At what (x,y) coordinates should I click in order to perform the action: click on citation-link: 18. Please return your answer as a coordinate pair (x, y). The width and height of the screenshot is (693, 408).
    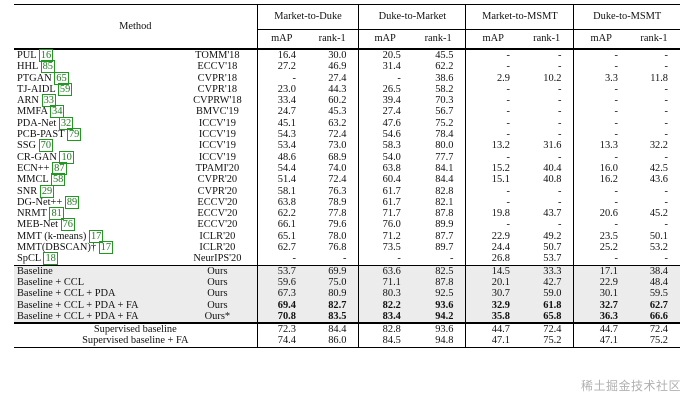
    Looking at the image, I should click on (50, 259).